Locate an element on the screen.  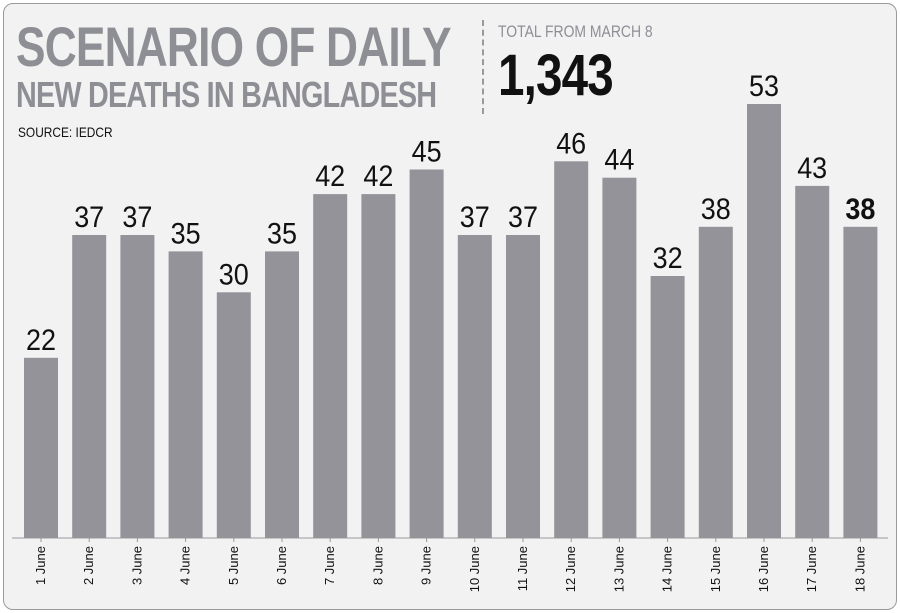
data-label-3: 35 is located at coordinates (186, 233).